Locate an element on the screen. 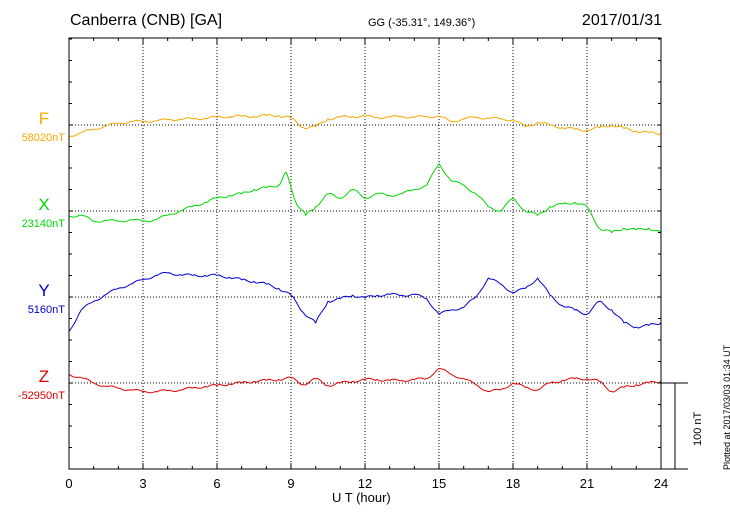 The image size is (730, 520). x-tick-label: 9 is located at coordinates (290, 483).